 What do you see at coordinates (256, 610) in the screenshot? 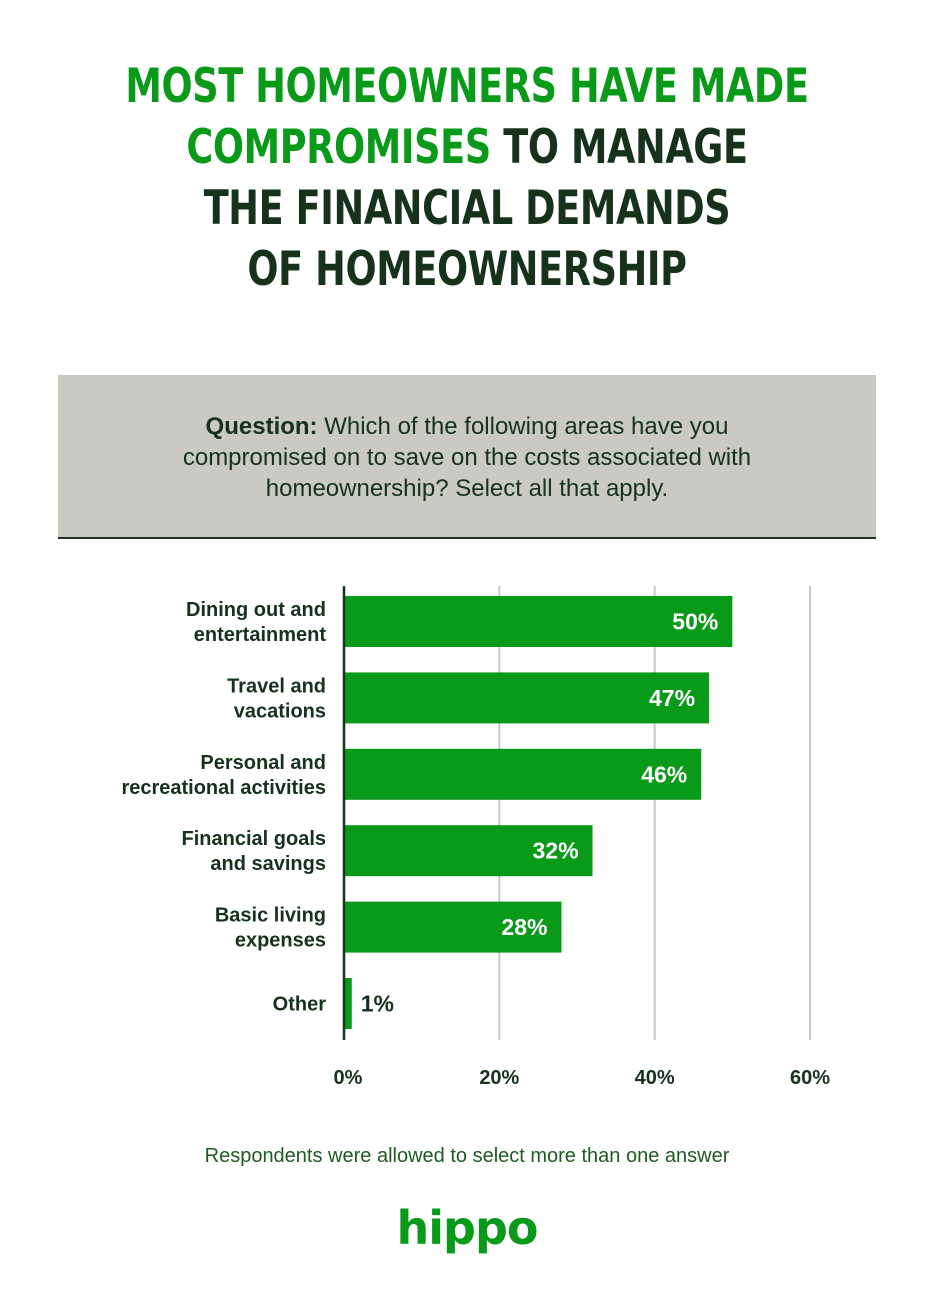
I see `category-label: Dining out and` at bounding box center [256, 610].